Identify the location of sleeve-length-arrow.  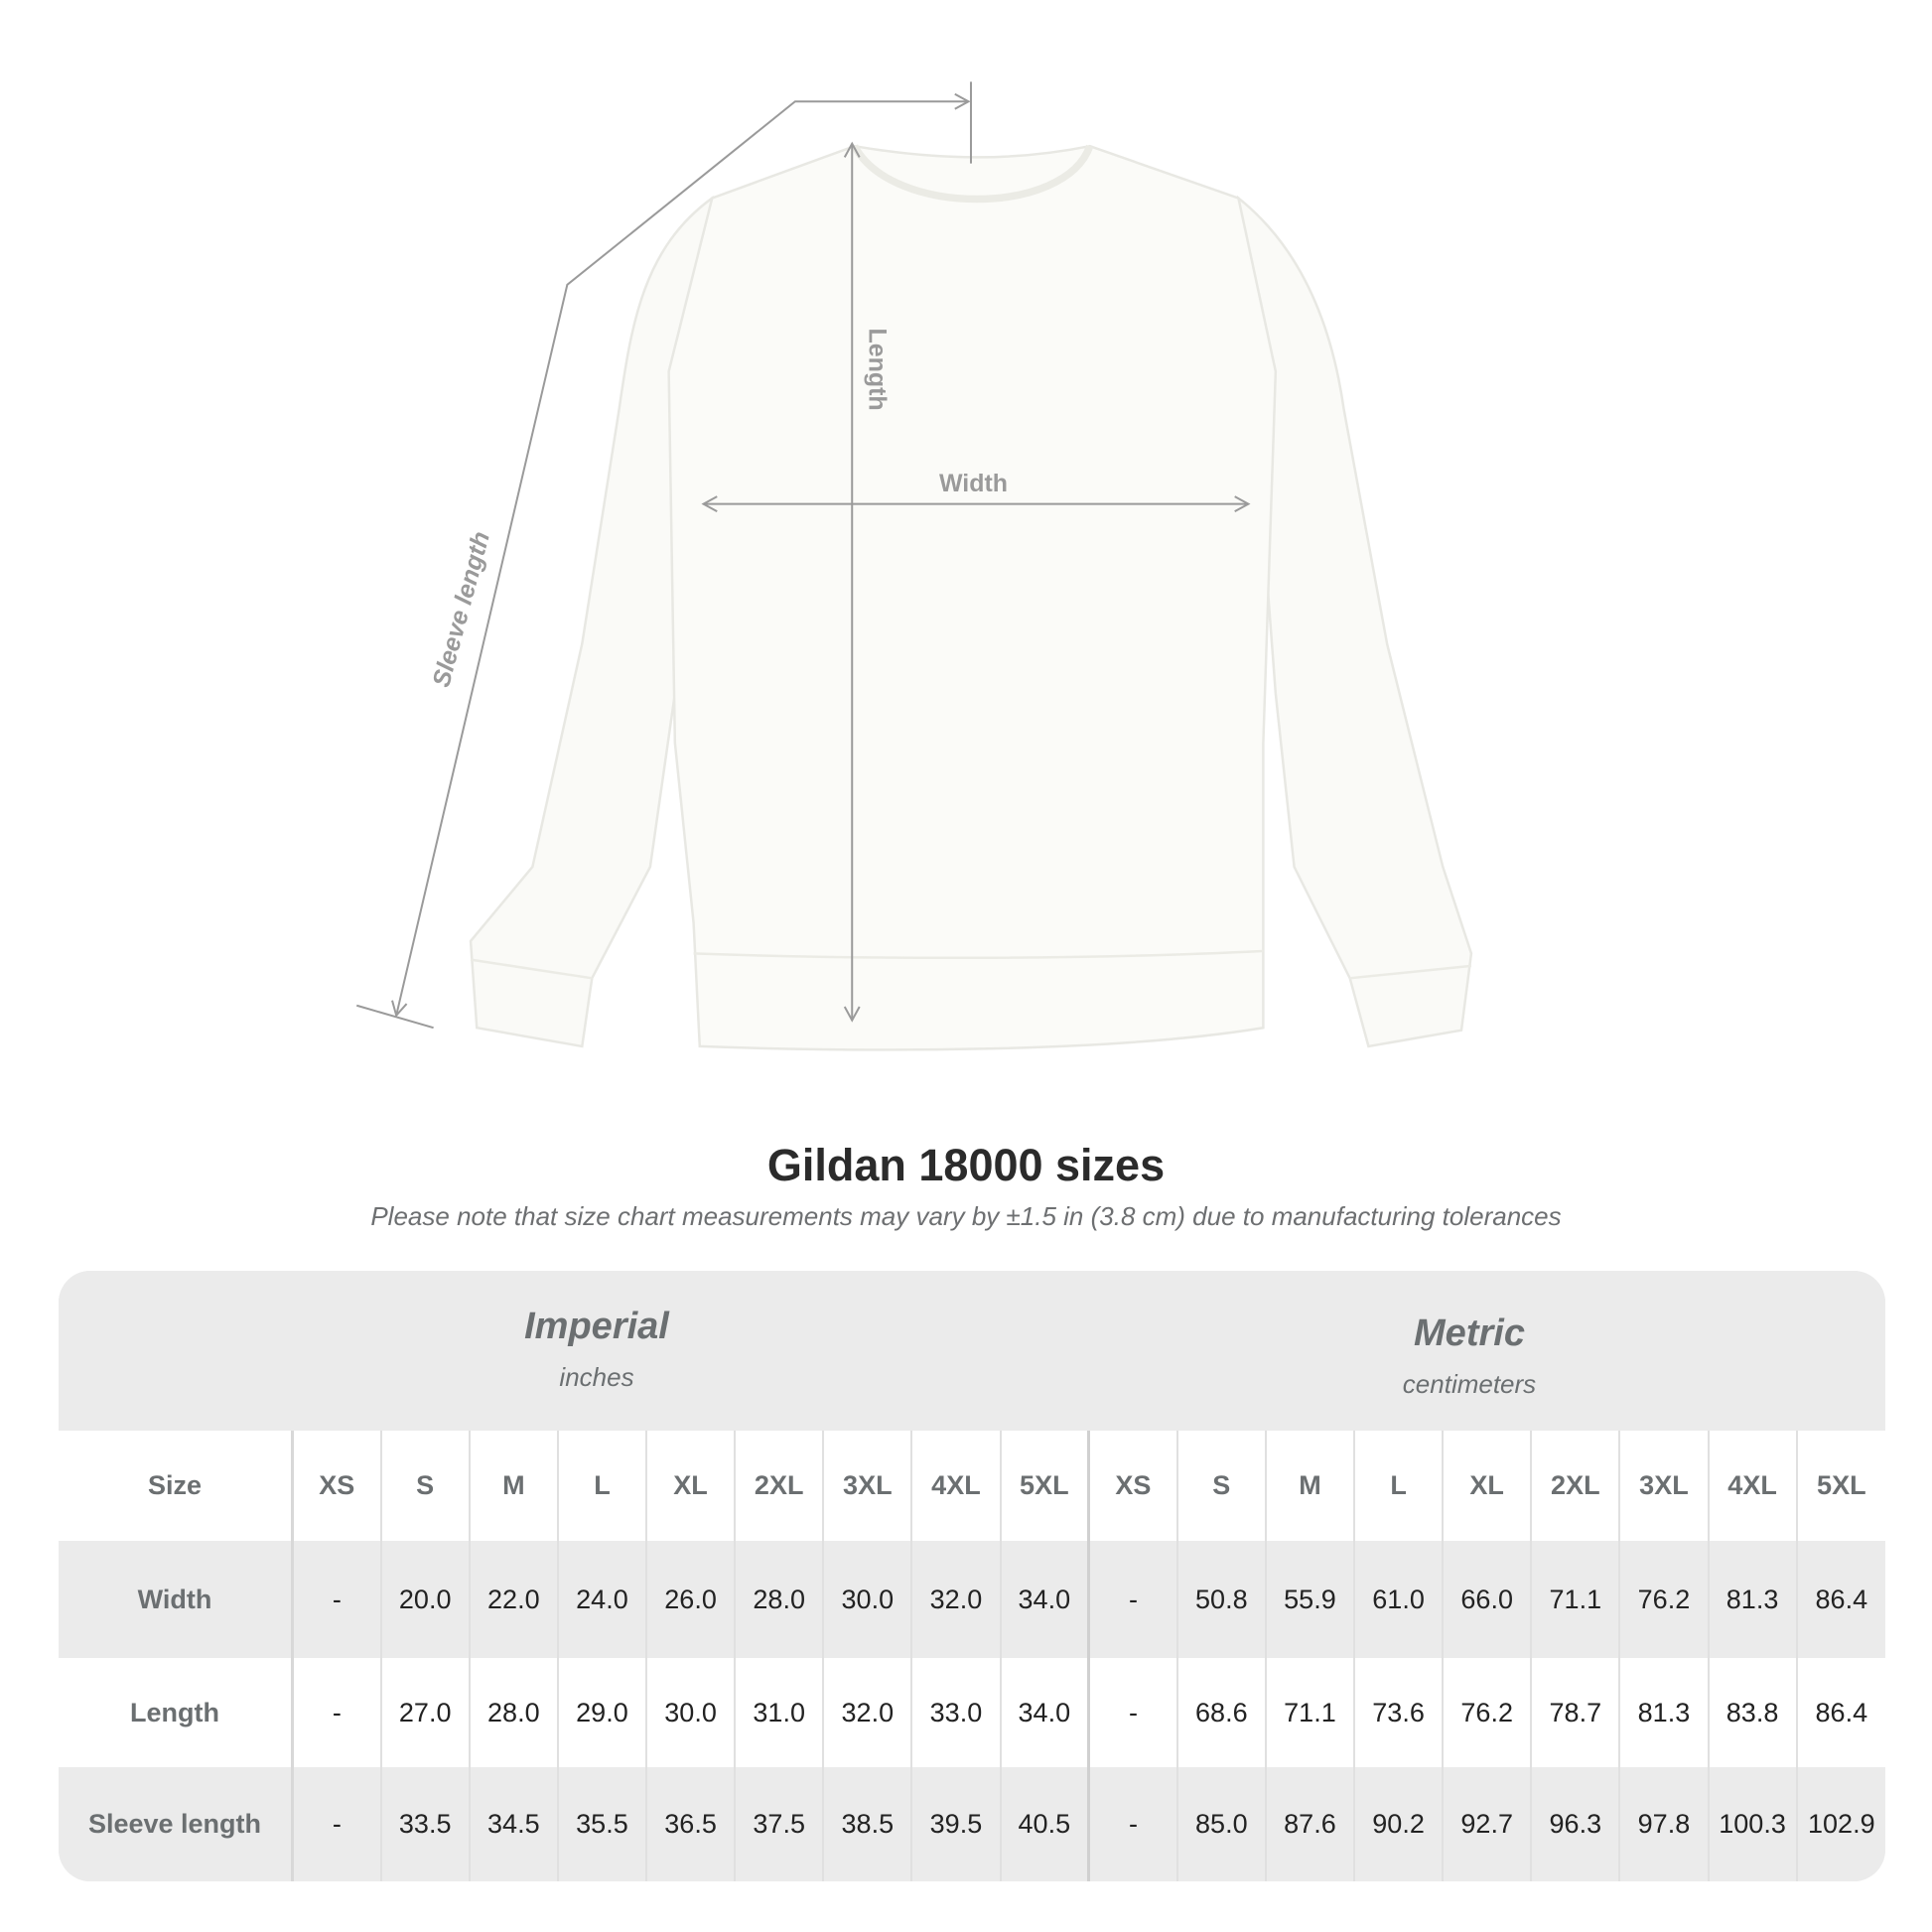
(681, 555).